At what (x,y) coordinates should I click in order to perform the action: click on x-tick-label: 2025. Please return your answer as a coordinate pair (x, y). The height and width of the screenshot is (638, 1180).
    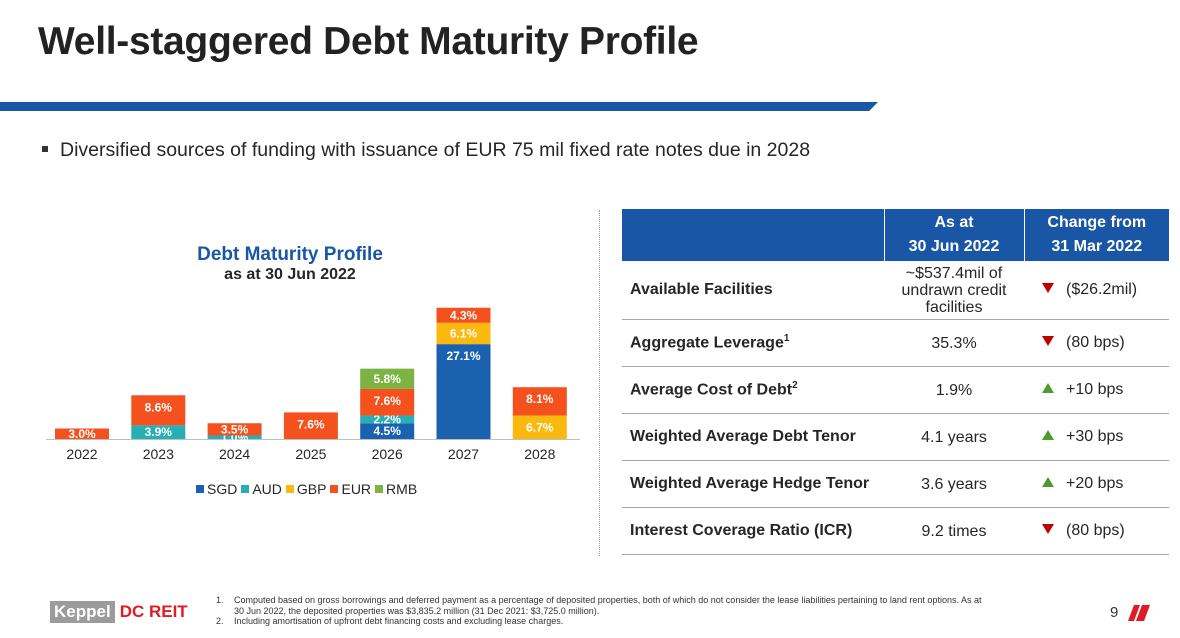
    Looking at the image, I should click on (310, 454).